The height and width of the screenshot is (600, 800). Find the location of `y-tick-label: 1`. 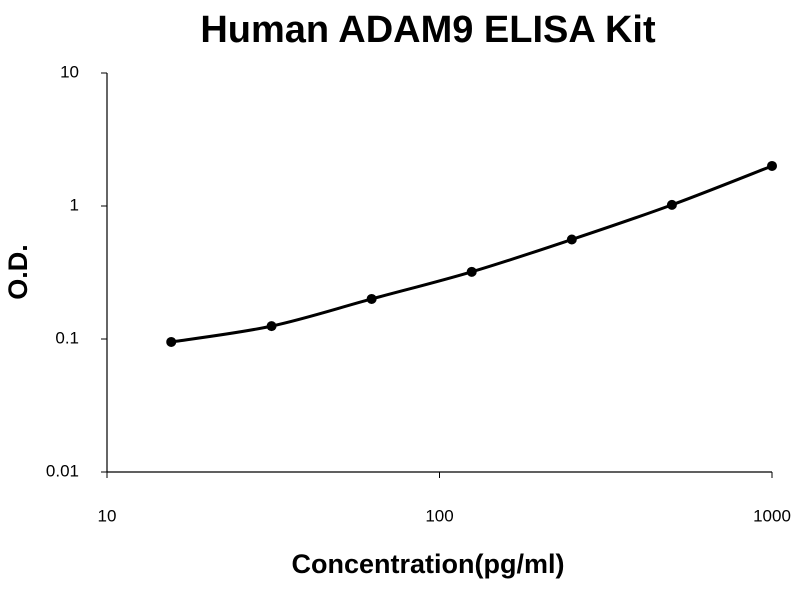

y-tick-label: 1 is located at coordinates (74, 204).